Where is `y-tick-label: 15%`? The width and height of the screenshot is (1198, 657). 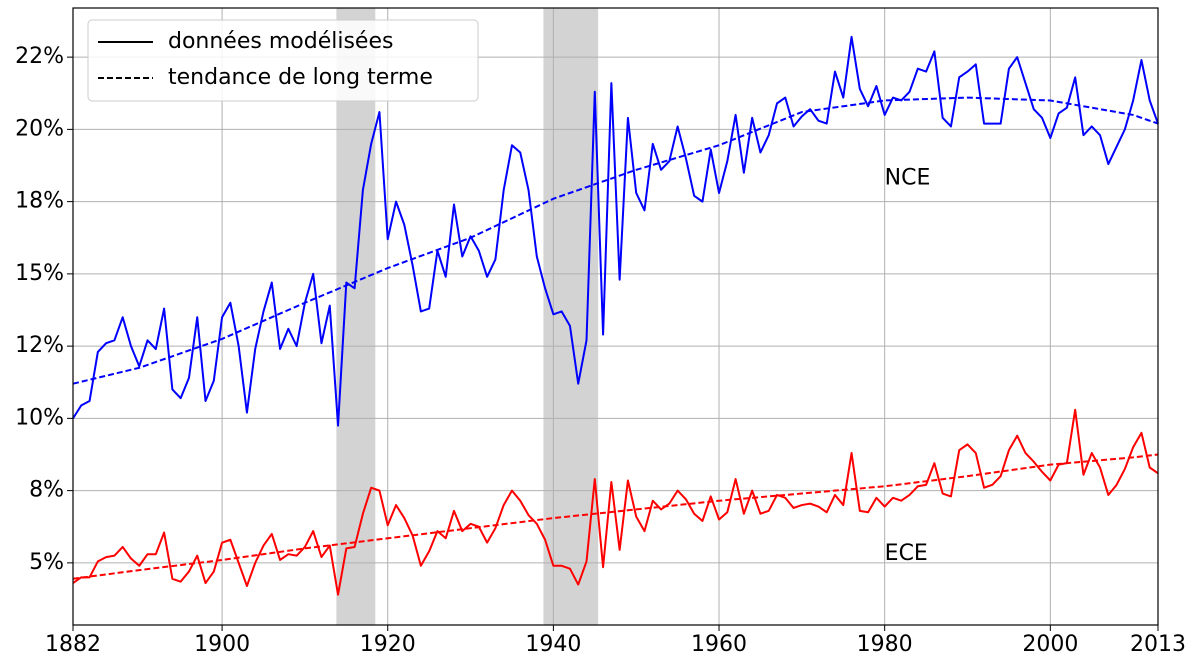
y-tick-label: 15% is located at coordinates (39, 273).